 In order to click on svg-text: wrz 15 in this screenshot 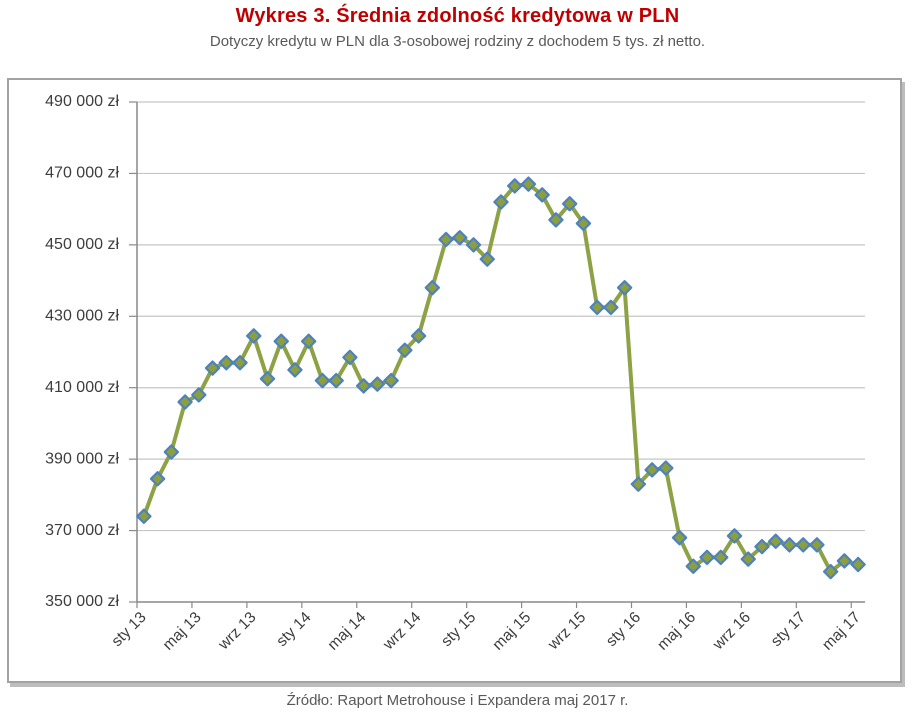, I will do `click(566, 631)`.